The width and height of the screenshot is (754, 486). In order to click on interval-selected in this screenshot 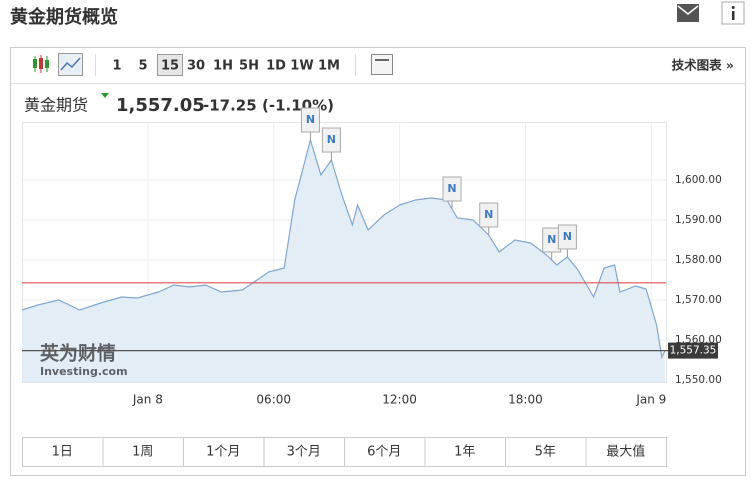, I will do `click(170, 65)`.